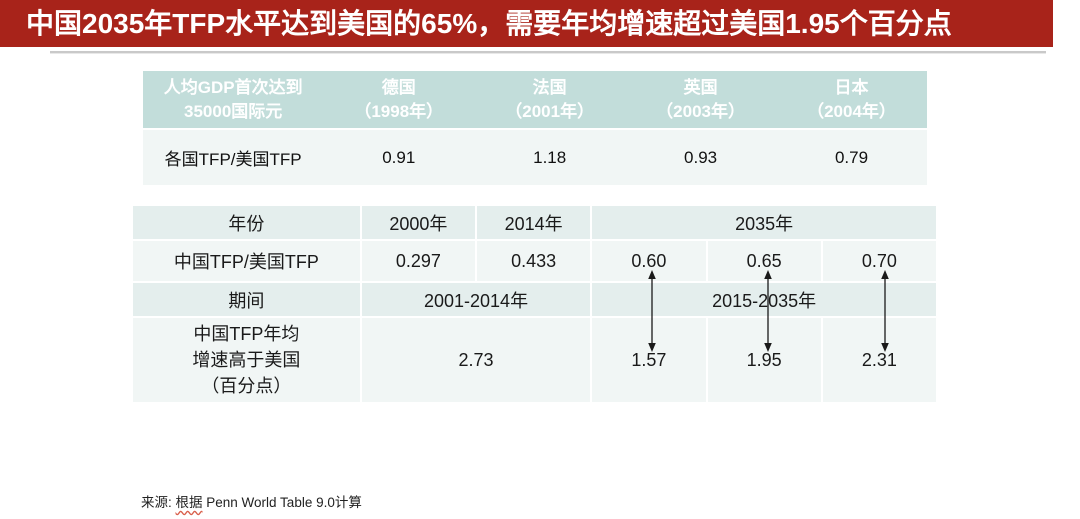 The image size is (1080, 519). I want to click on table1-header-germany: 德国 （1998年）, so click(399, 99).